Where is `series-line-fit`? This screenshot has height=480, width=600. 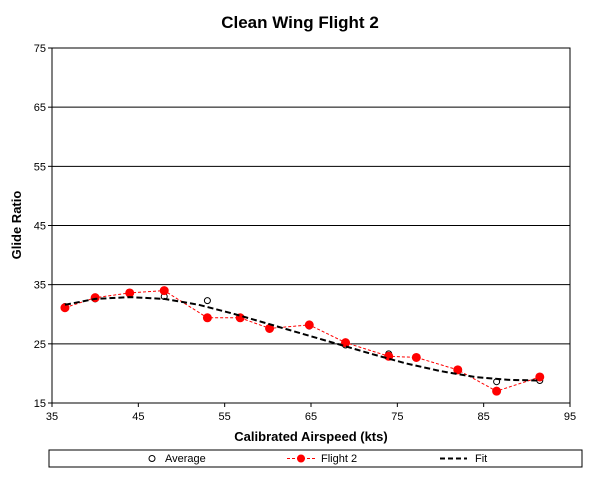
series-line-fit is located at coordinates (302, 339).